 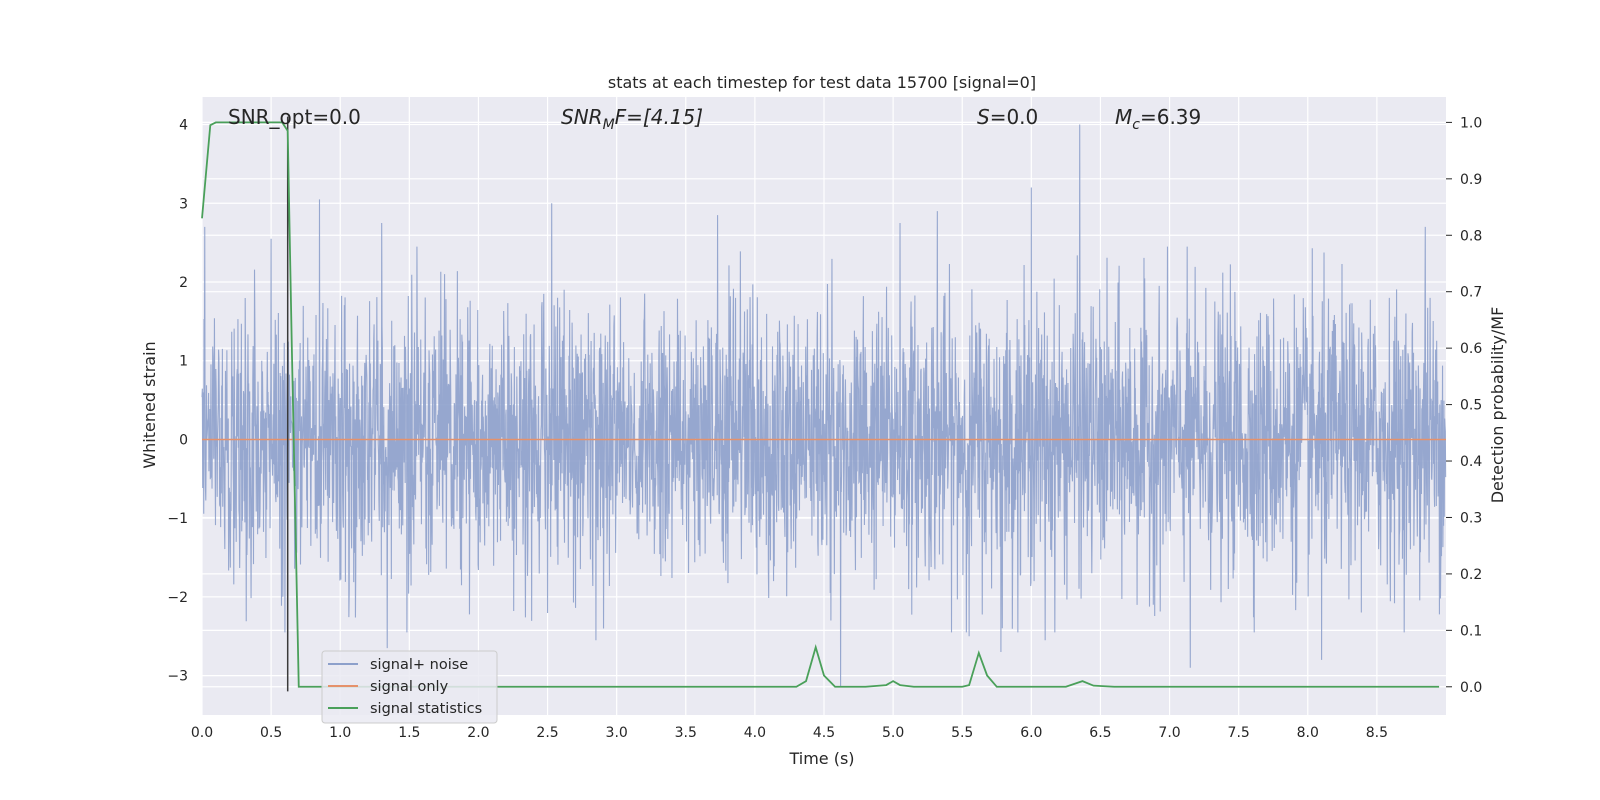 What do you see at coordinates (183, 204) in the screenshot?
I see `y-tick-label: 3` at bounding box center [183, 204].